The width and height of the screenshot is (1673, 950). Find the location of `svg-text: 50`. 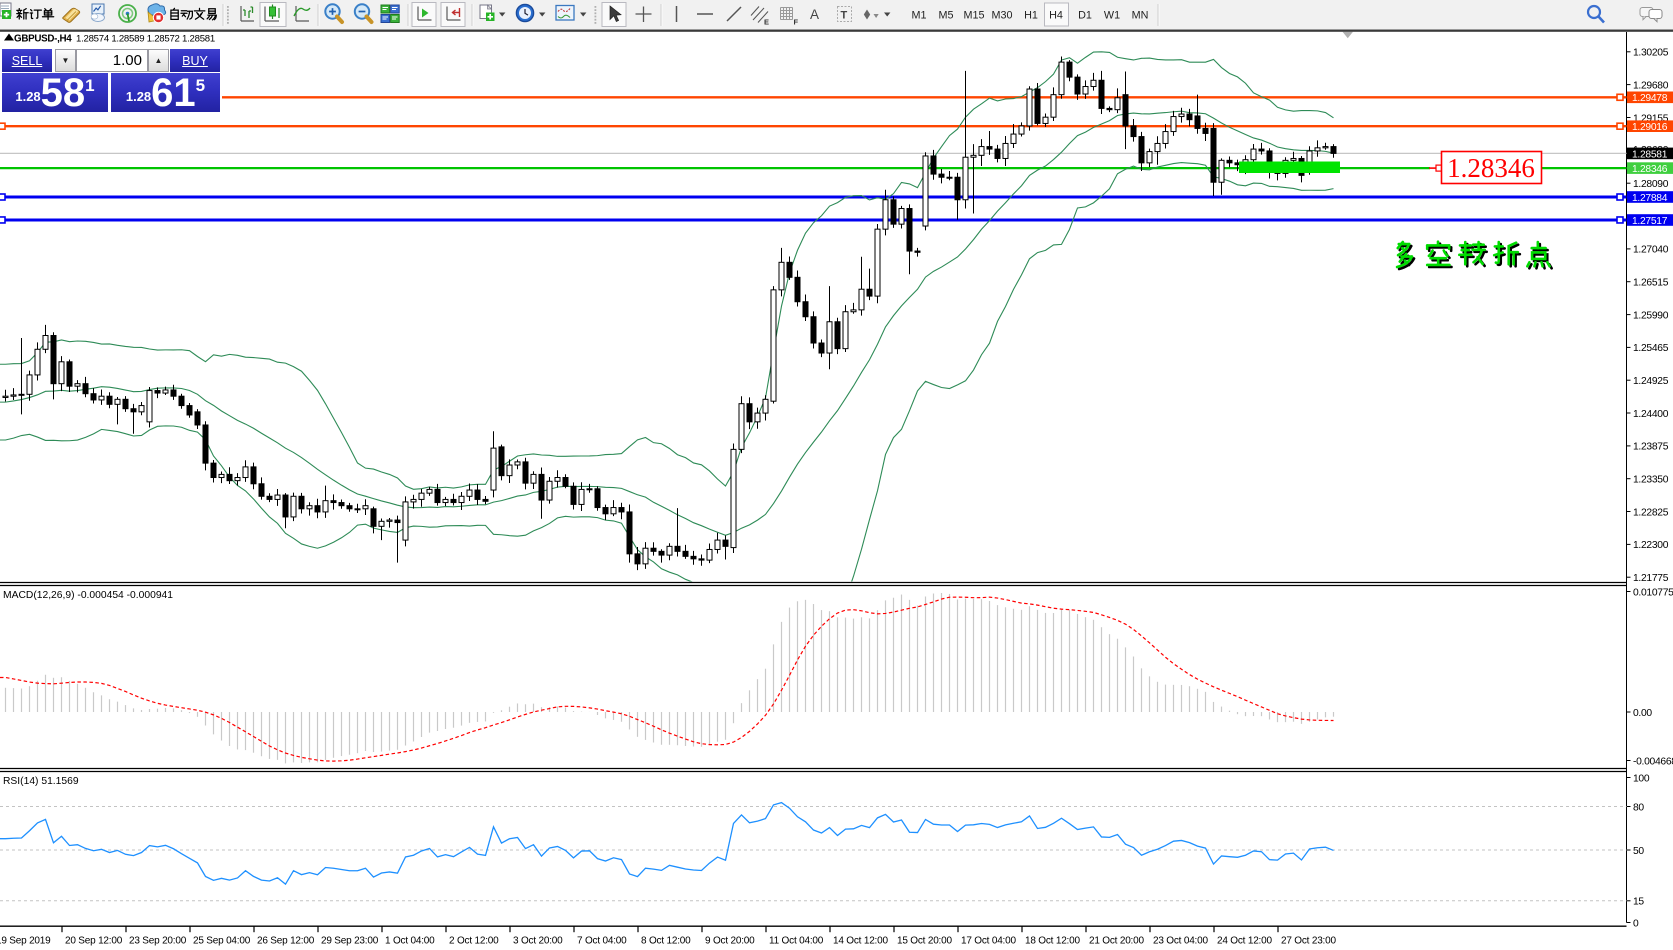

svg-text: 50 is located at coordinates (1638, 851).